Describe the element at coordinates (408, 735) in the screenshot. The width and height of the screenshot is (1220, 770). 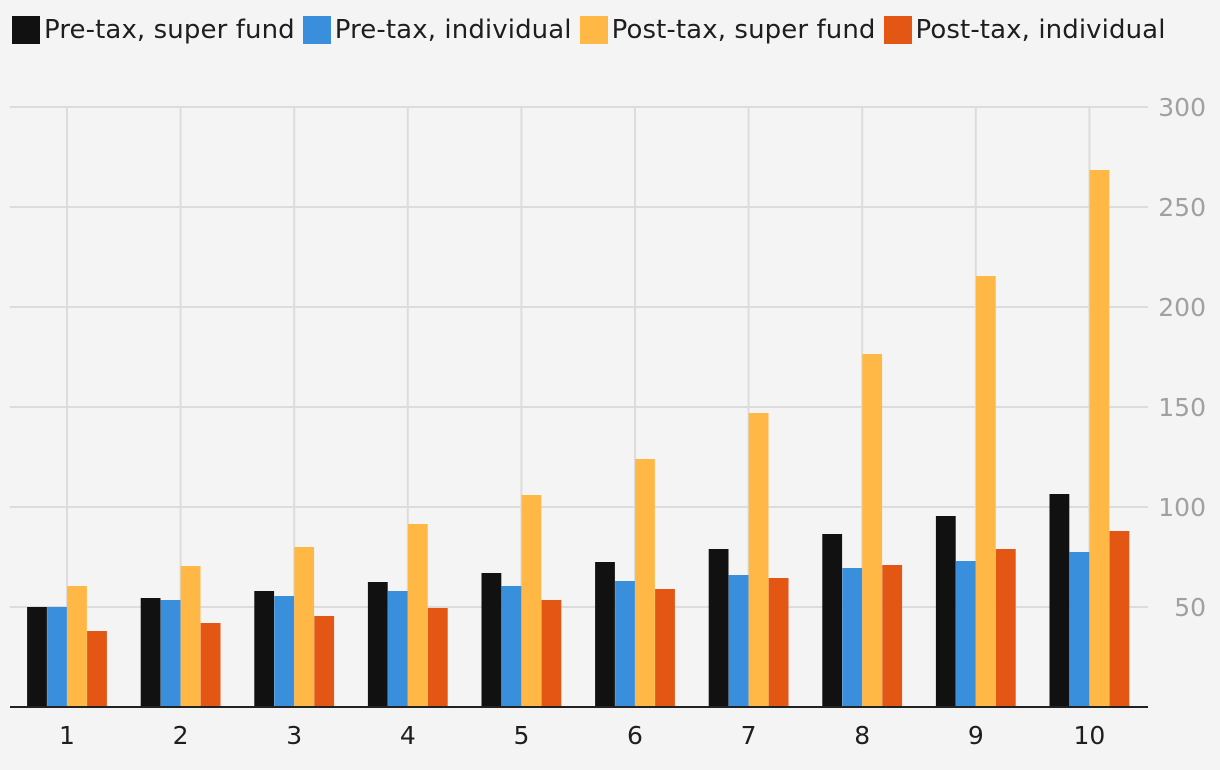
I see `x-tick-label-4: 4` at that location.